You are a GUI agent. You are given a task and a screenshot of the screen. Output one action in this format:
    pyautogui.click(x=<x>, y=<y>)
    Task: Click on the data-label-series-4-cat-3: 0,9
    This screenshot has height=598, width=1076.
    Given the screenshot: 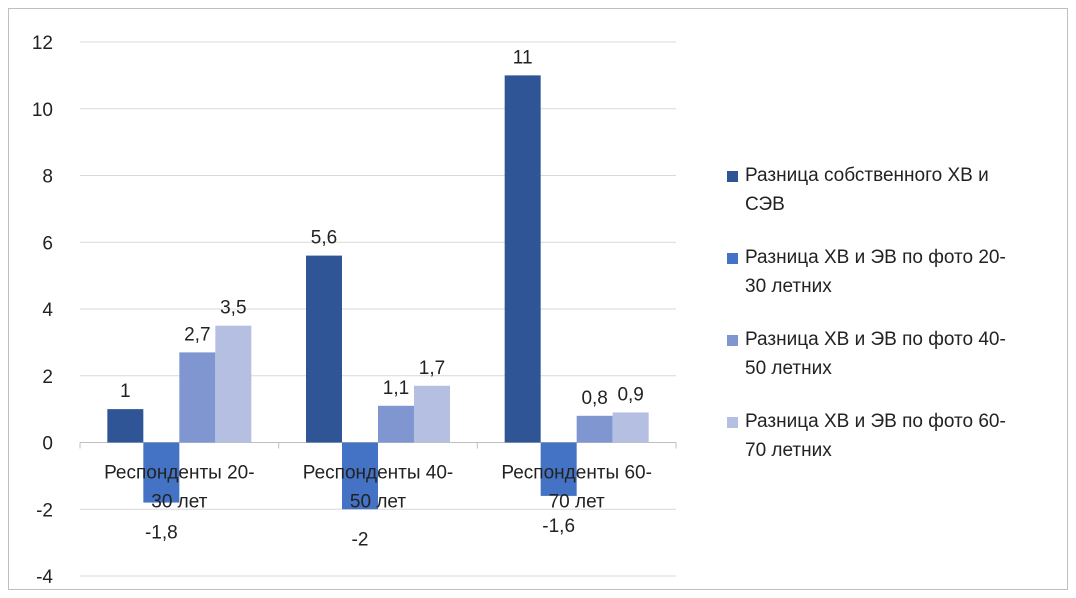 What is the action you would take?
    pyautogui.click(x=630, y=394)
    